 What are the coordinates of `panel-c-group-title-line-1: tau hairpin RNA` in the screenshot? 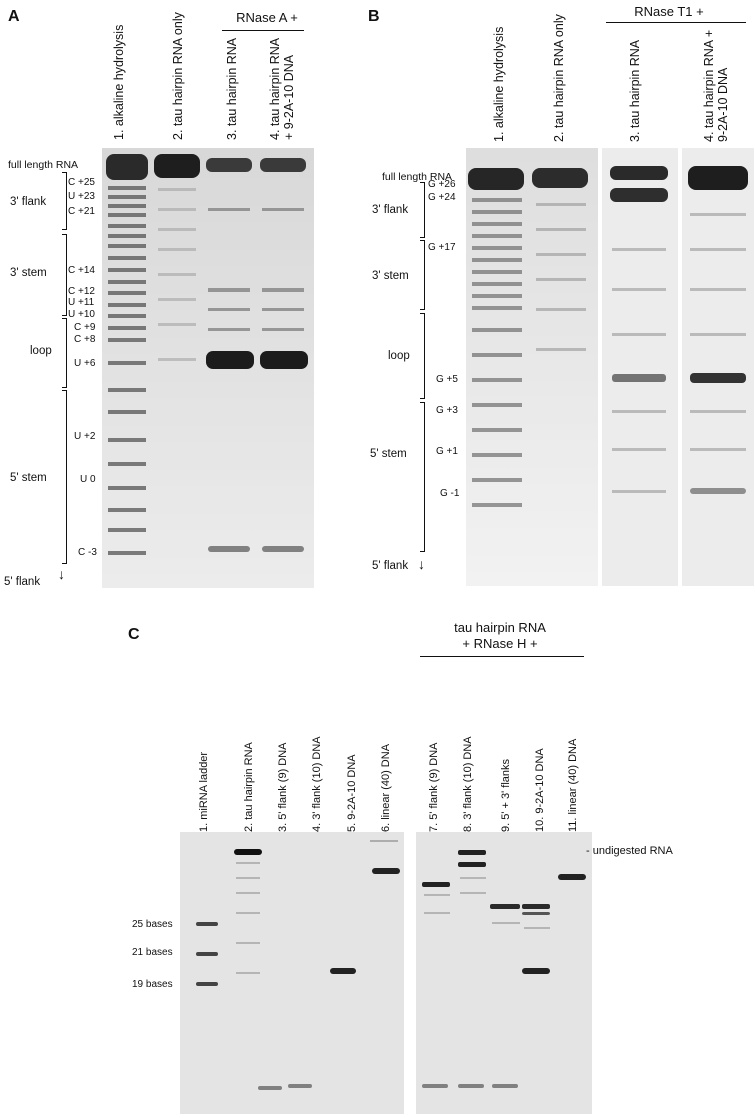 It's located at (500, 627).